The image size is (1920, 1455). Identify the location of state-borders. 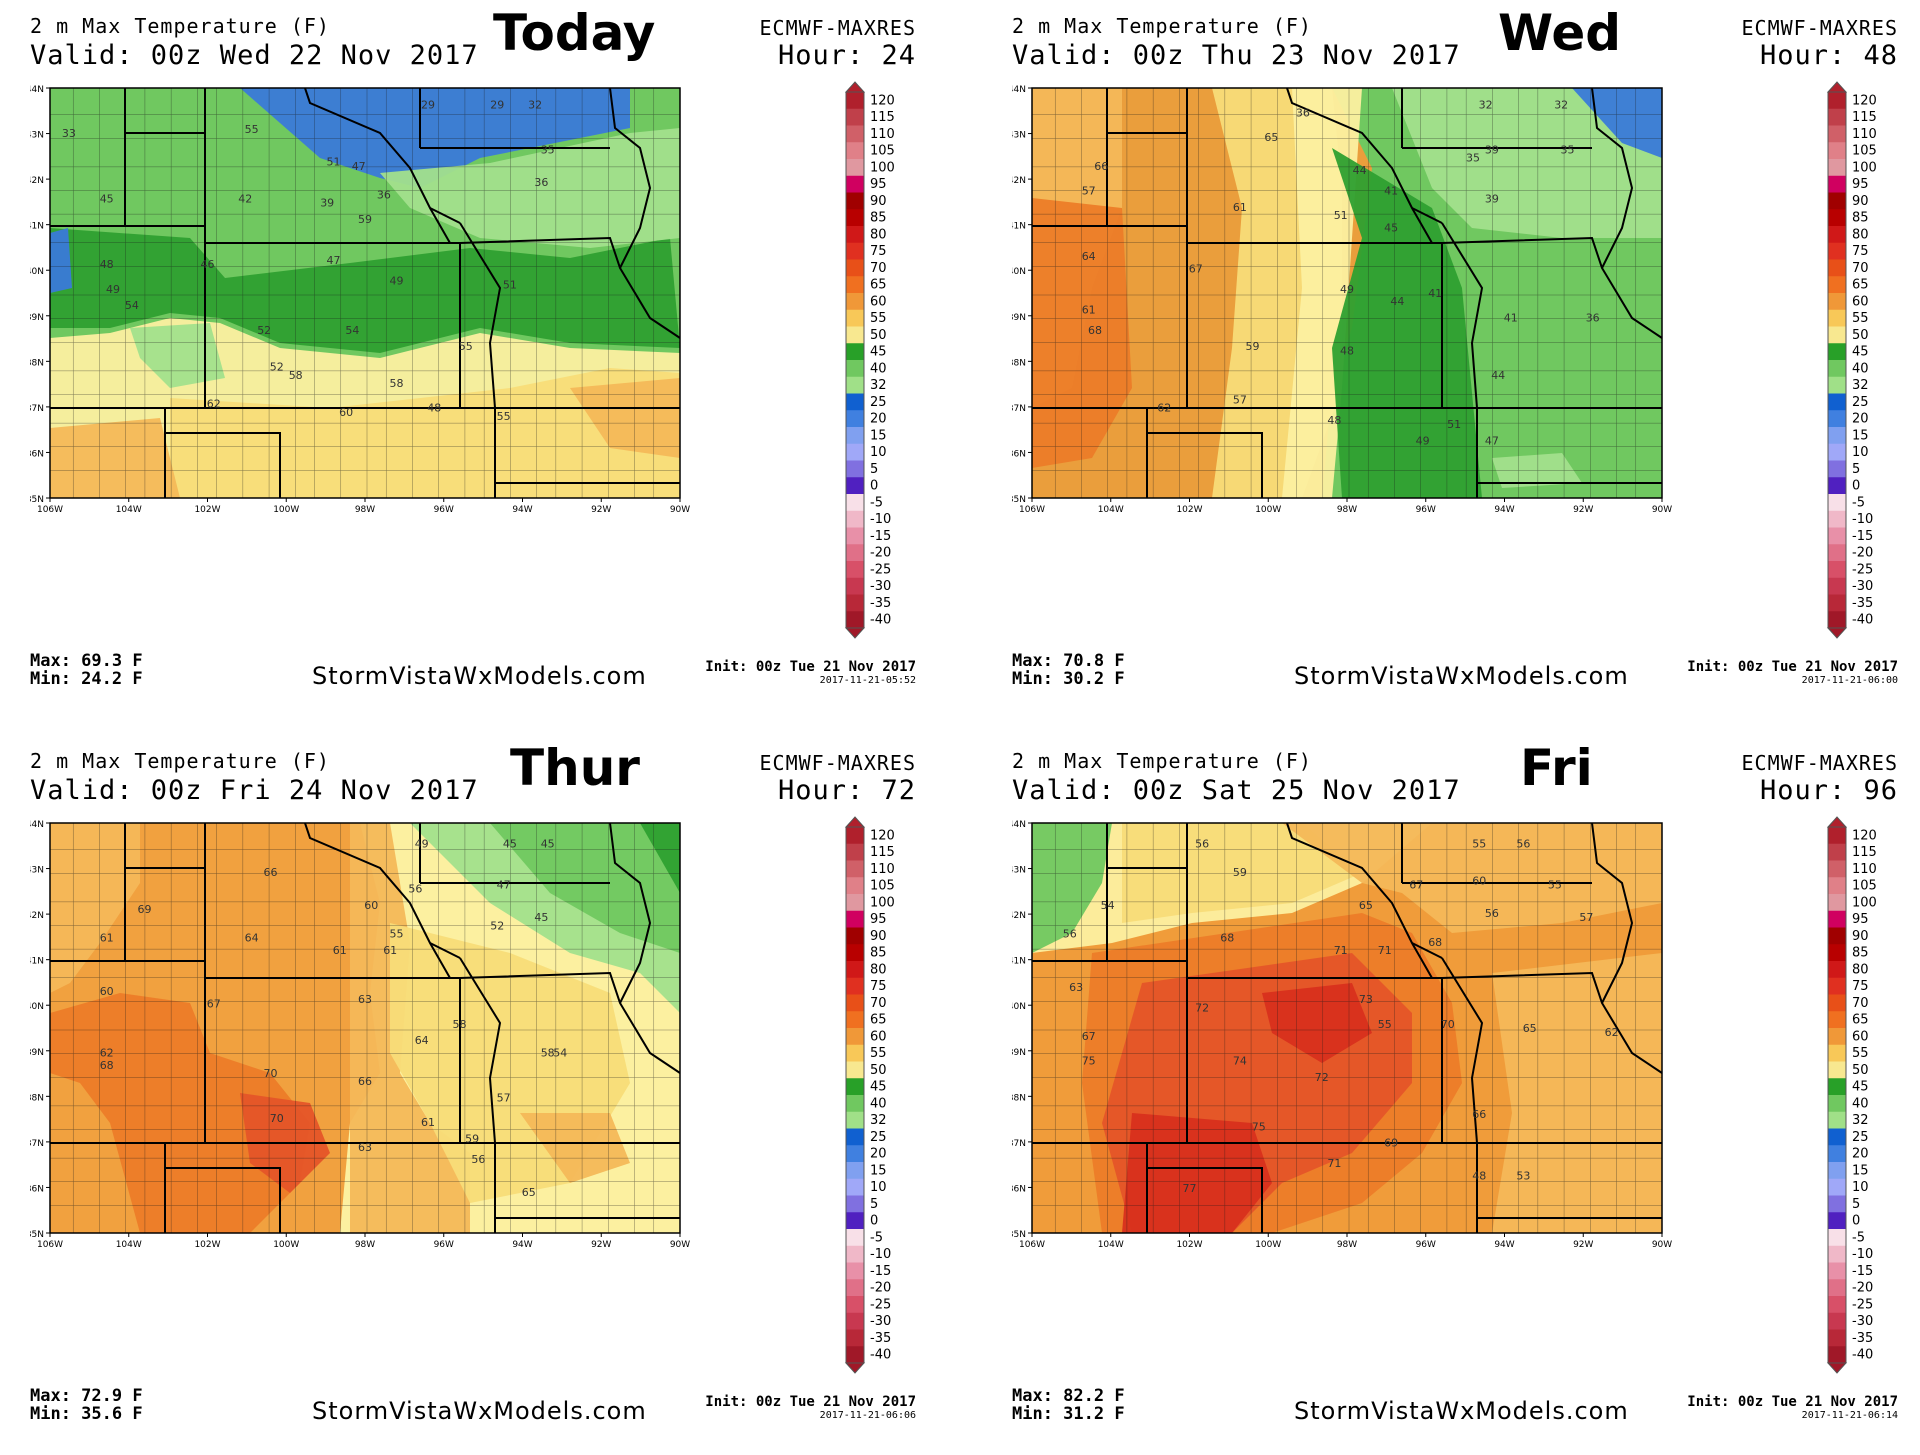
(365, 1028).